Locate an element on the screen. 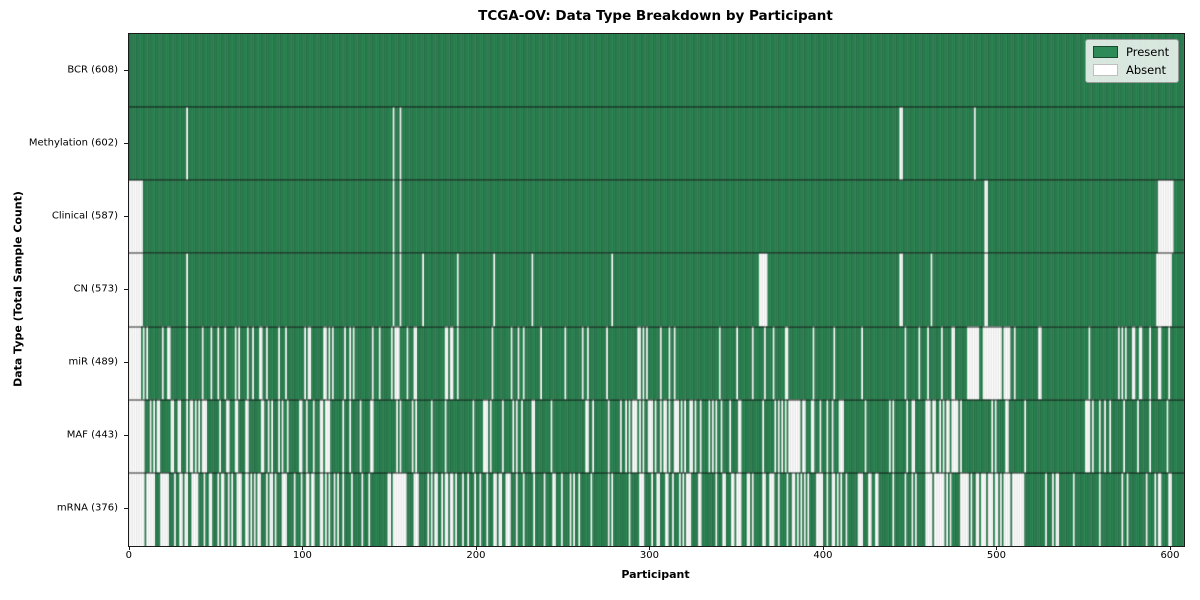 The width and height of the screenshot is (1200, 600). legend-label-present: Present is located at coordinates (1148, 52).